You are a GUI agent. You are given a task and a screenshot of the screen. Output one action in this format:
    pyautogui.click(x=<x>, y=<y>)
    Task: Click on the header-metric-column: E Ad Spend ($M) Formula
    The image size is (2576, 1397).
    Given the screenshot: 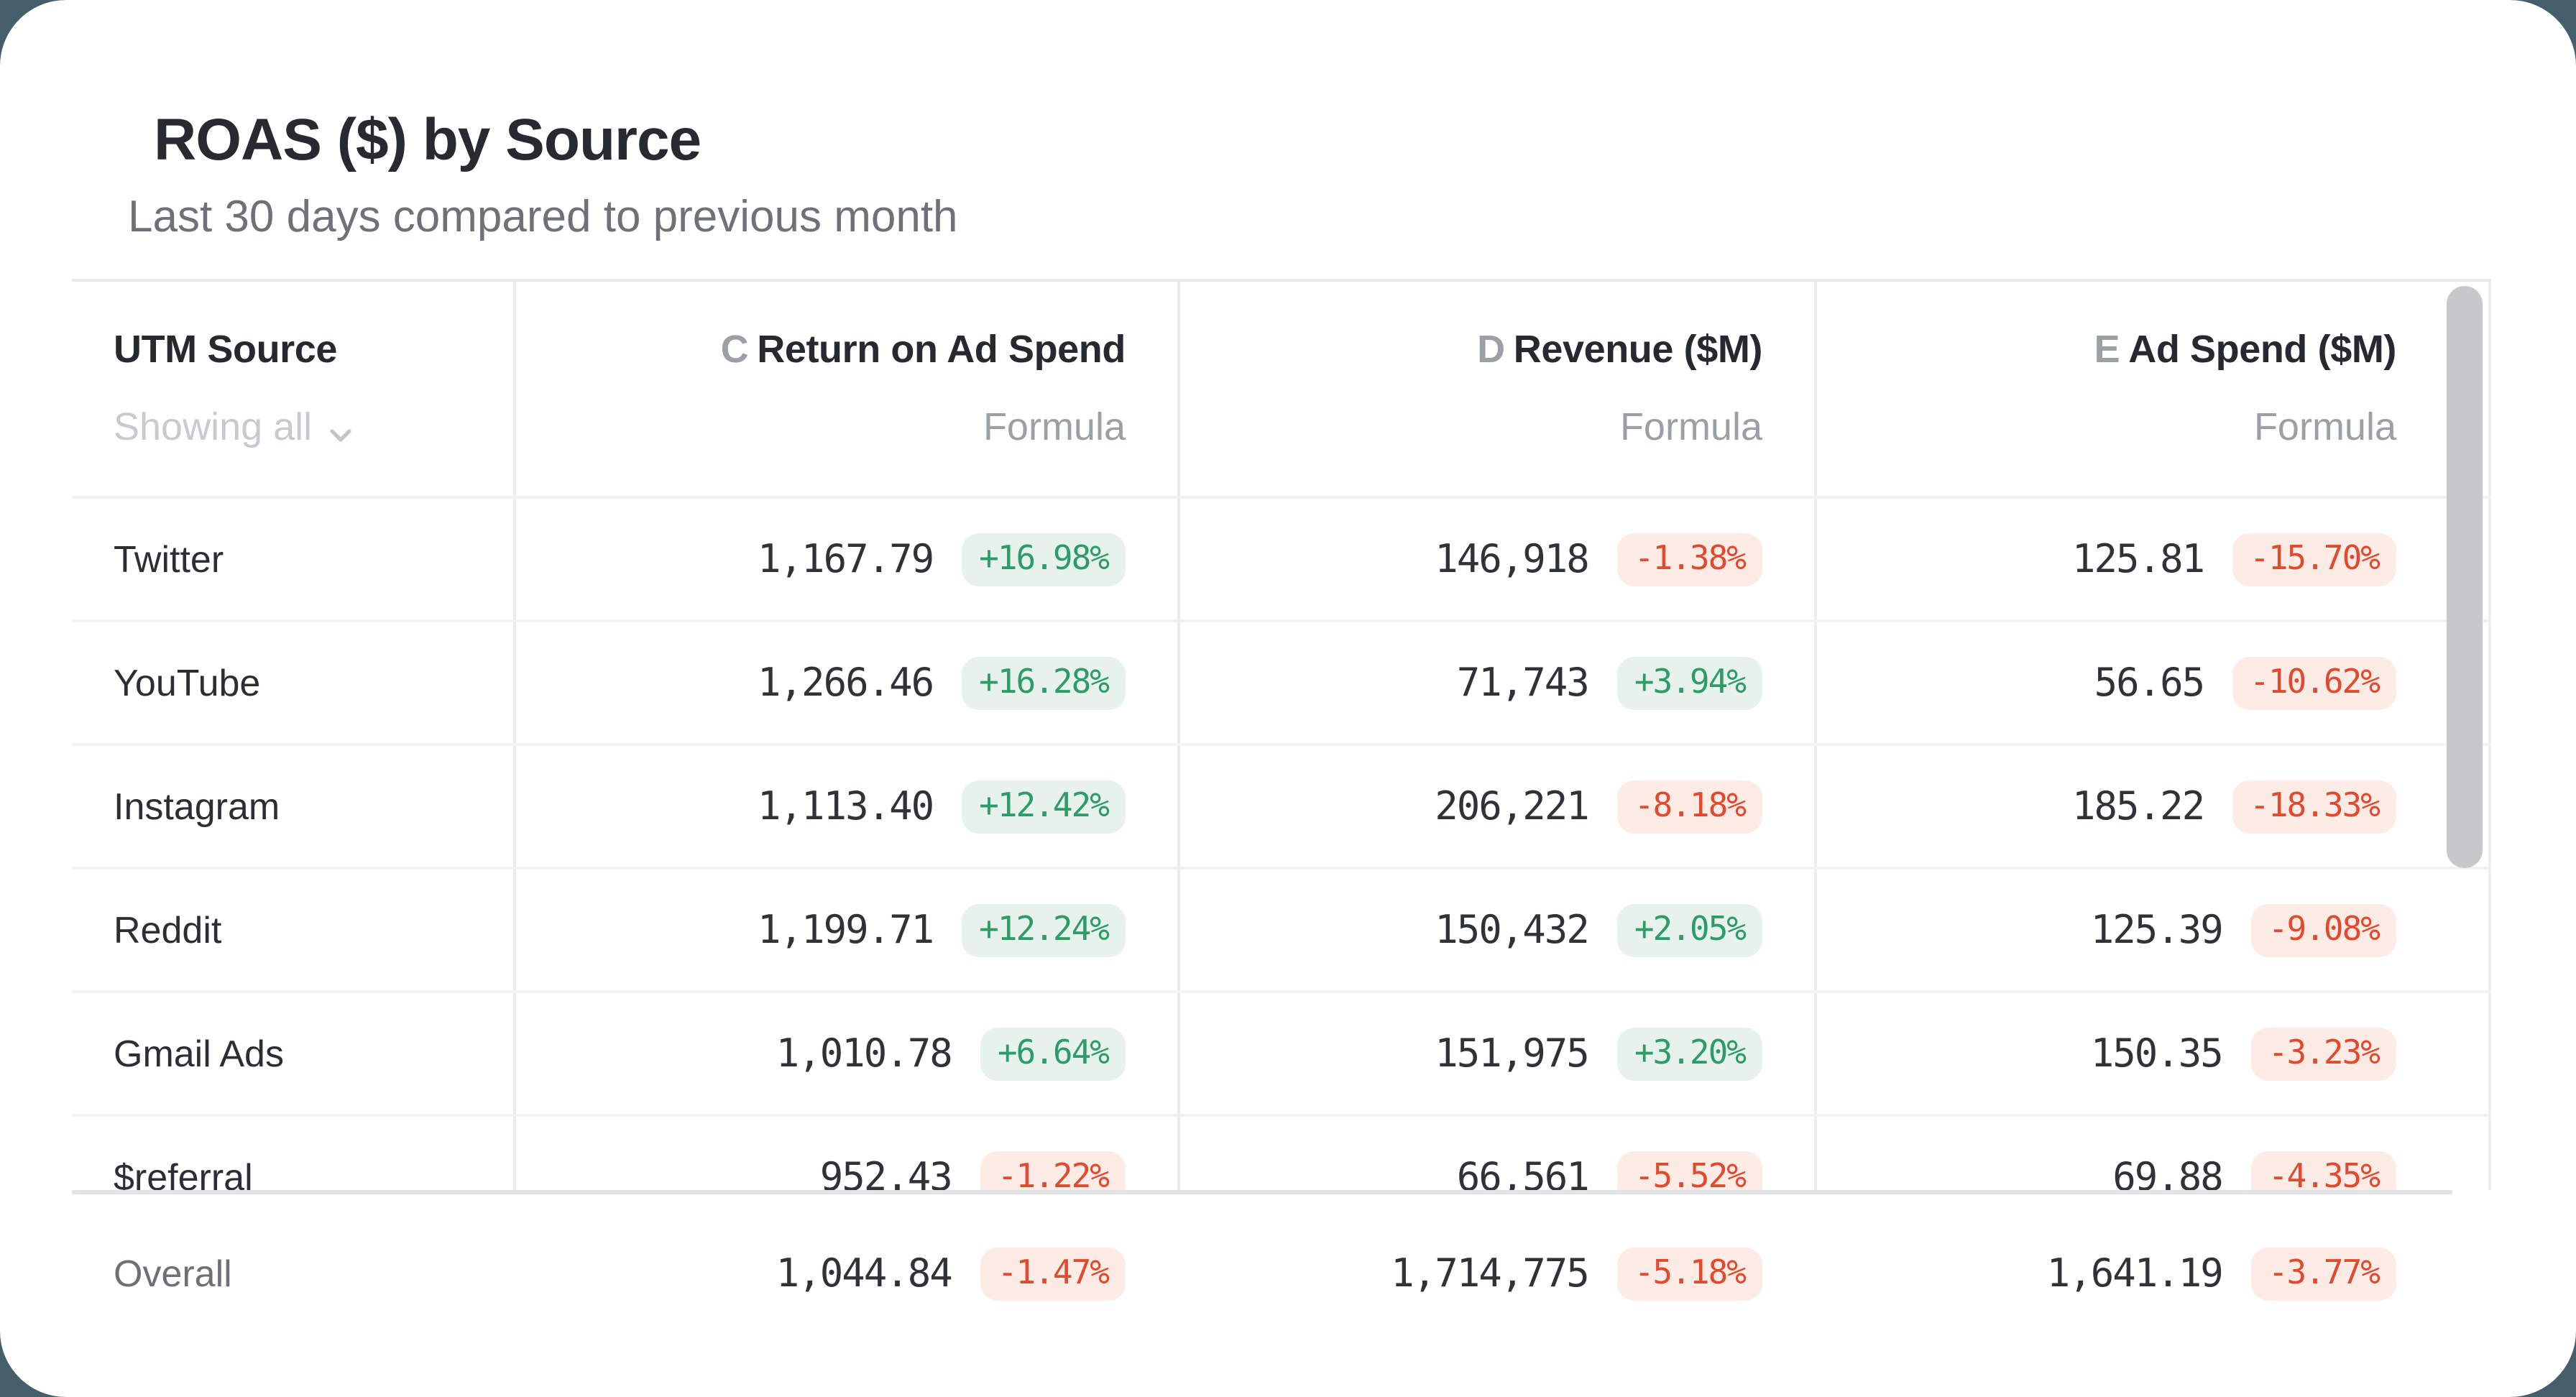 What is the action you would take?
    pyautogui.click(x=2152, y=389)
    